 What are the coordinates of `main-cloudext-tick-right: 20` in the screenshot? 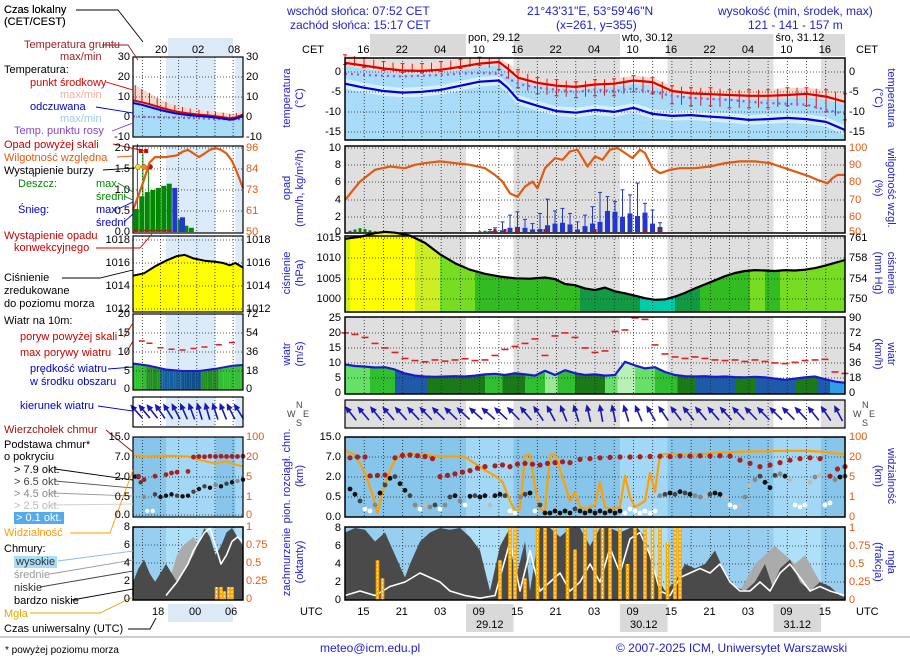 It's located at (855, 457).